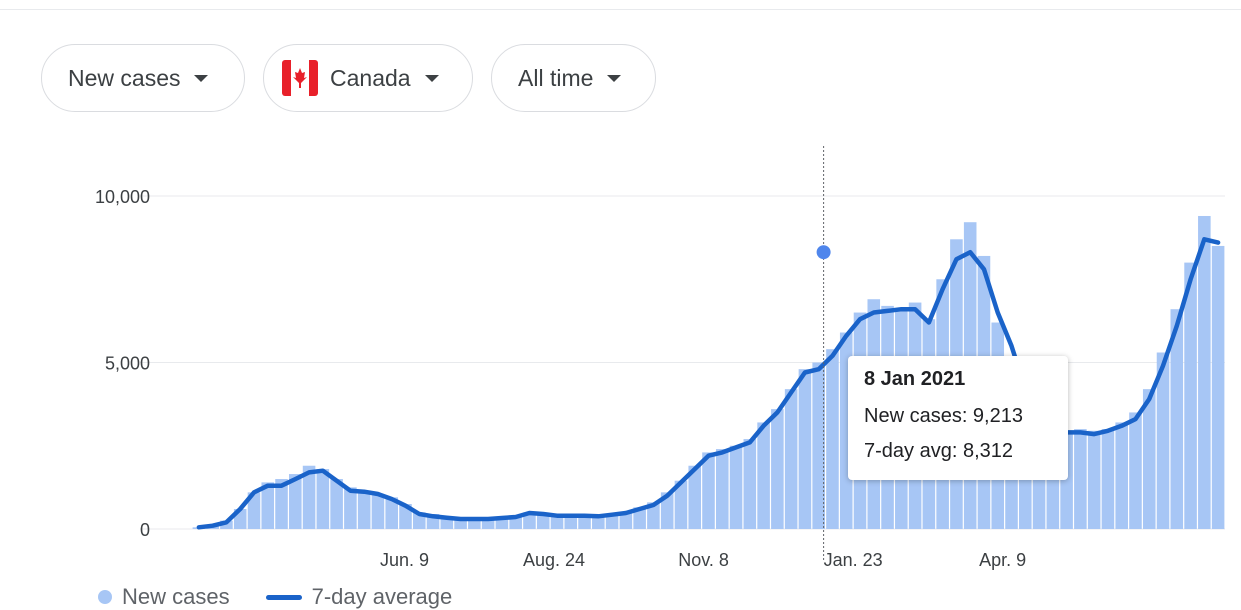 The height and width of the screenshot is (610, 1241). What do you see at coordinates (1002, 560) in the screenshot?
I see `x-tick-label: Apr. 9` at bounding box center [1002, 560].